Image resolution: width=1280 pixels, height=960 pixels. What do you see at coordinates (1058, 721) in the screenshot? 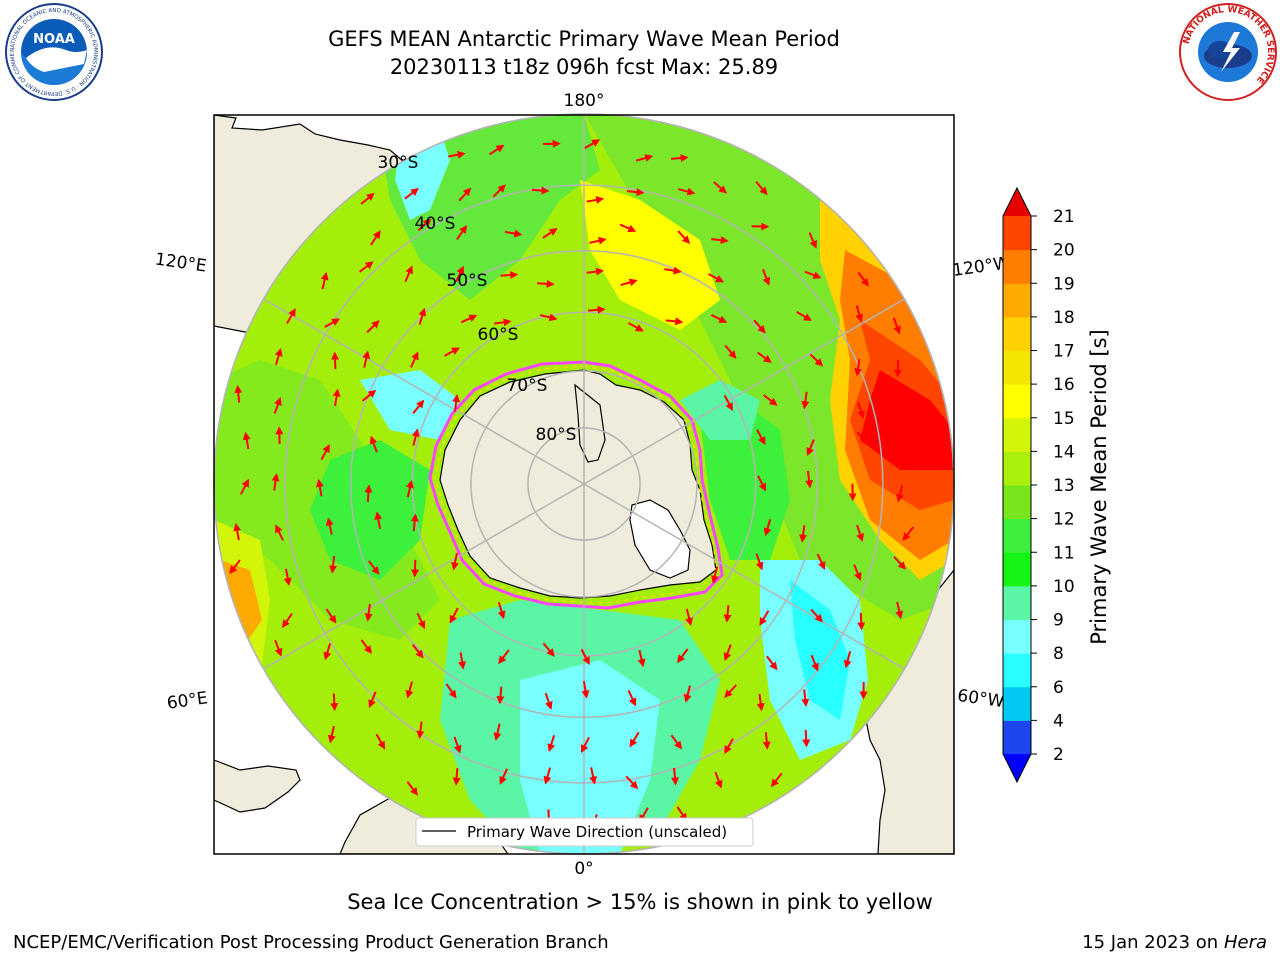
I see `colorbar-tick-label: 4` at bounding box center [1058, 721].